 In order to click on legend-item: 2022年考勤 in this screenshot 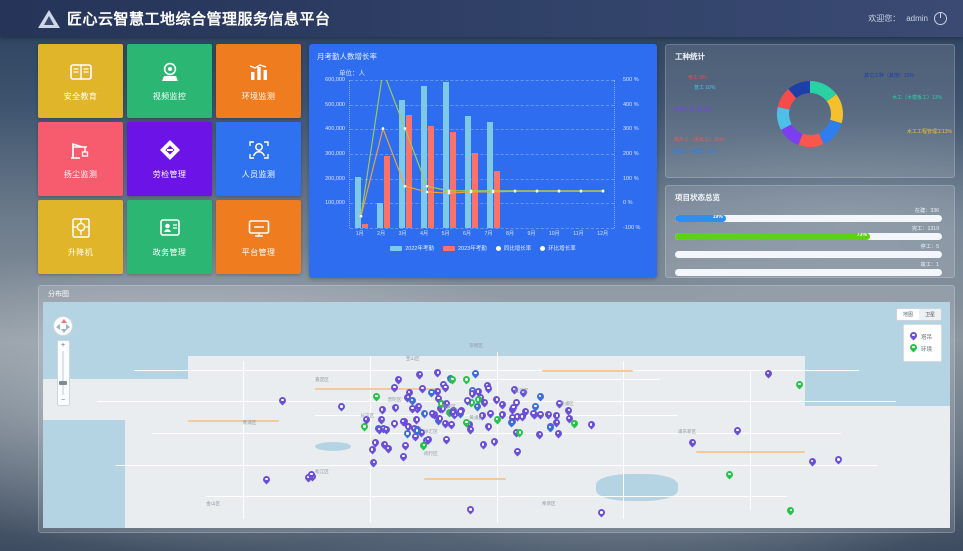, I will do `click(412, 248)`.